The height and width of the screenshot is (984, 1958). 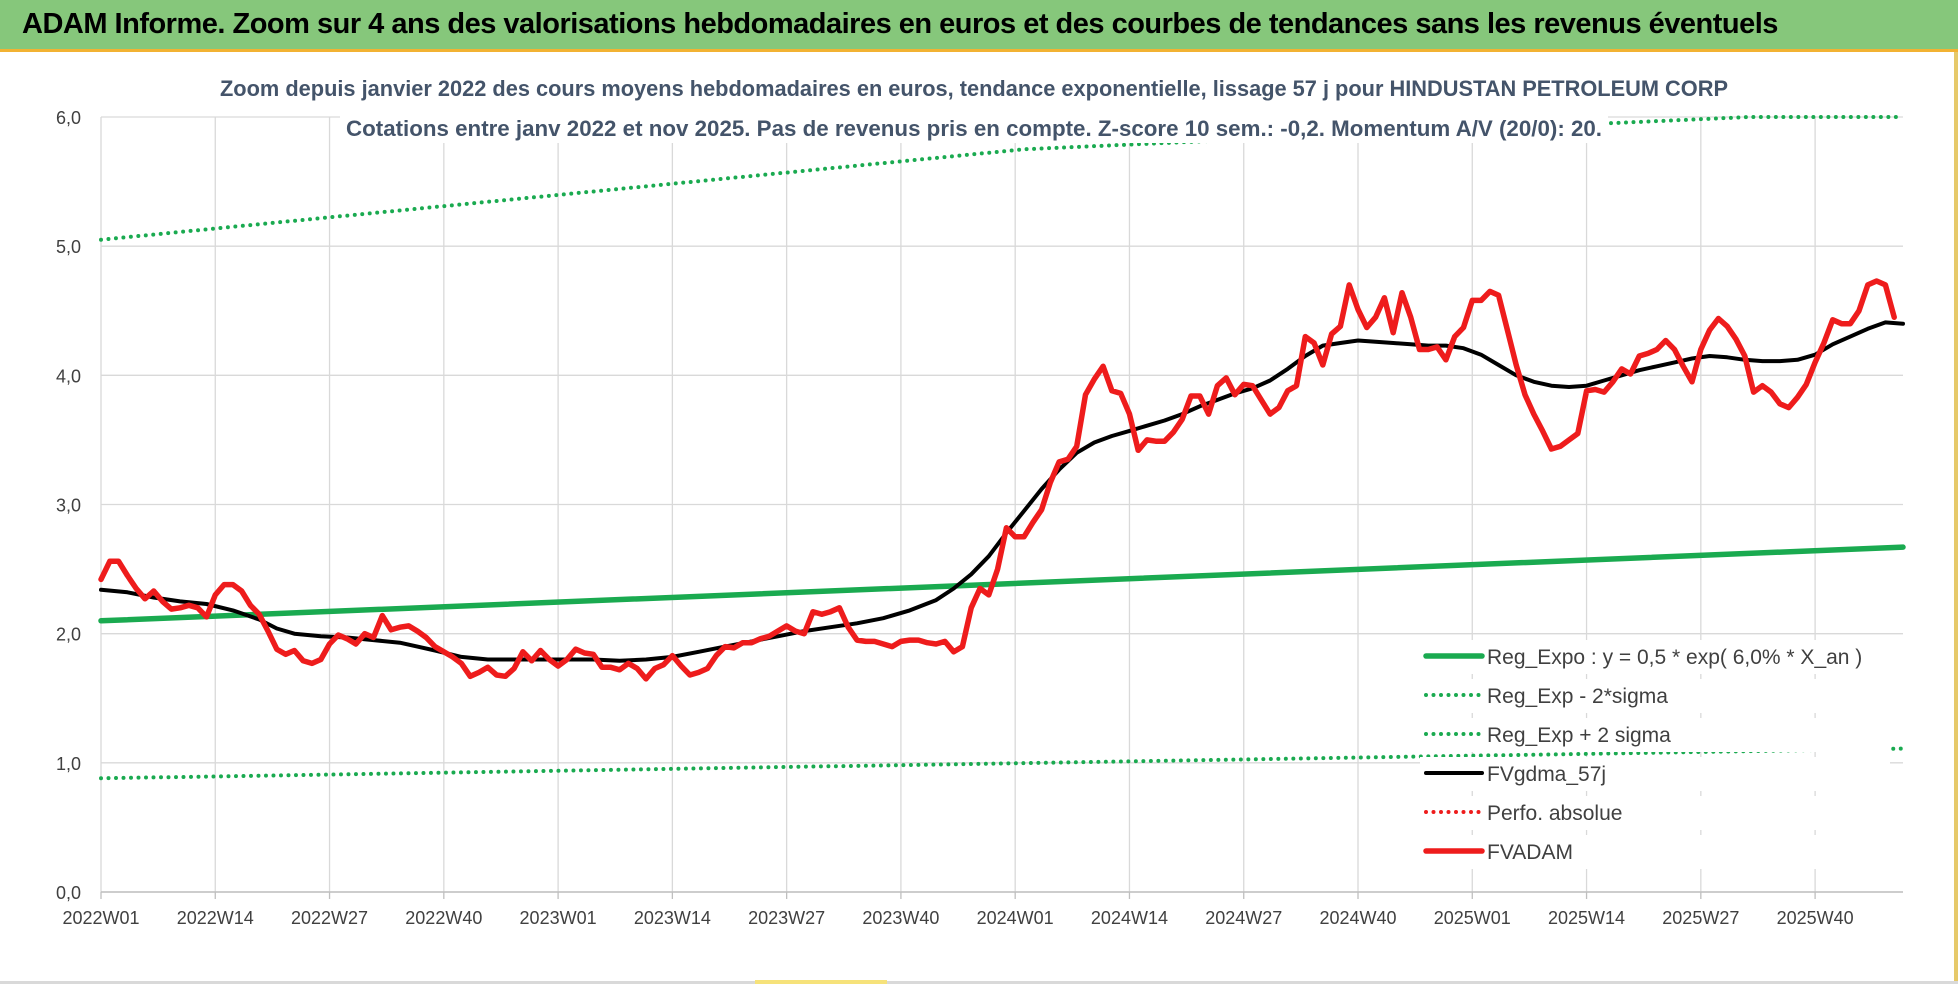 What do you see at coordinates (1586, 918) in the screenshot?
I see `x-tick-label: 2025W14` at bounding box center [1586, 918].